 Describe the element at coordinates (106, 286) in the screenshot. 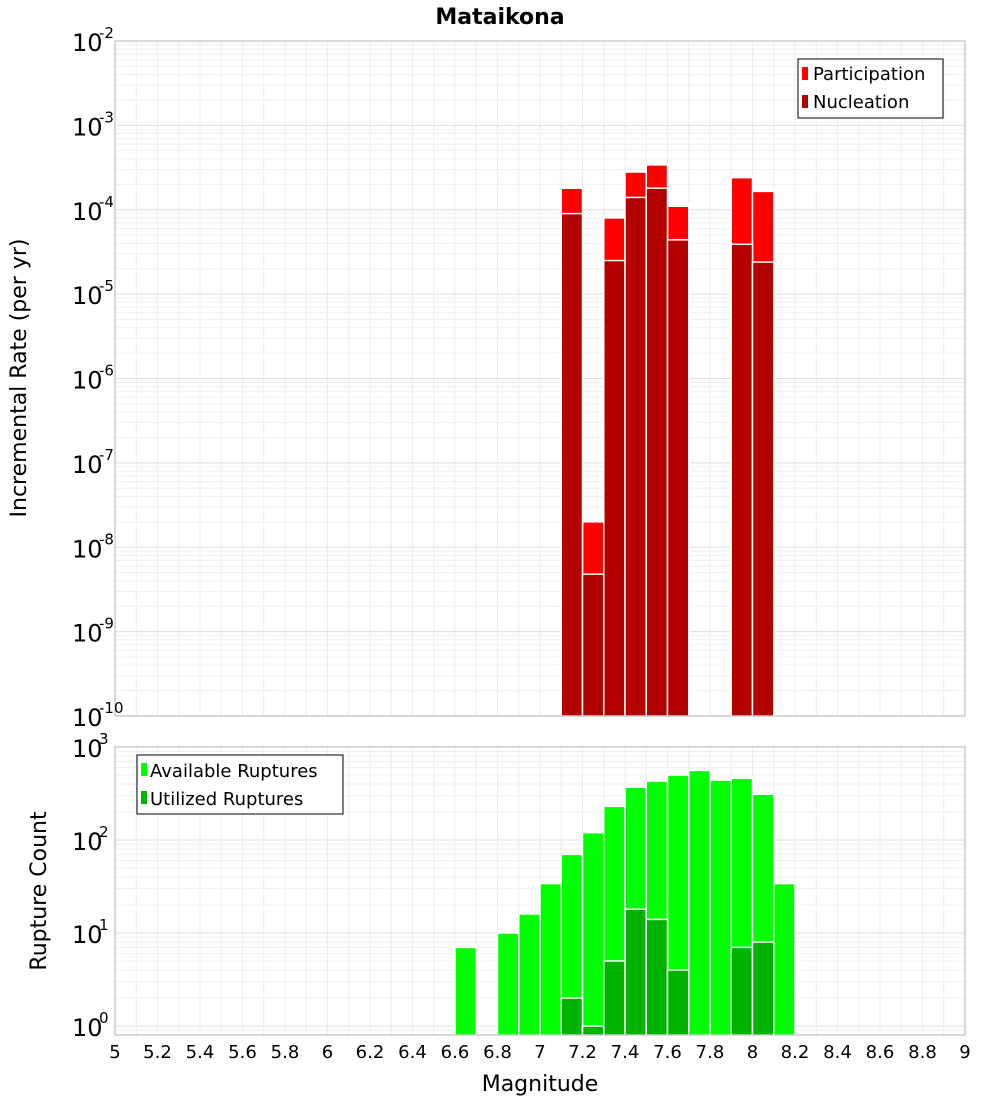

I see `y-tick-exponent: -5` at that location.